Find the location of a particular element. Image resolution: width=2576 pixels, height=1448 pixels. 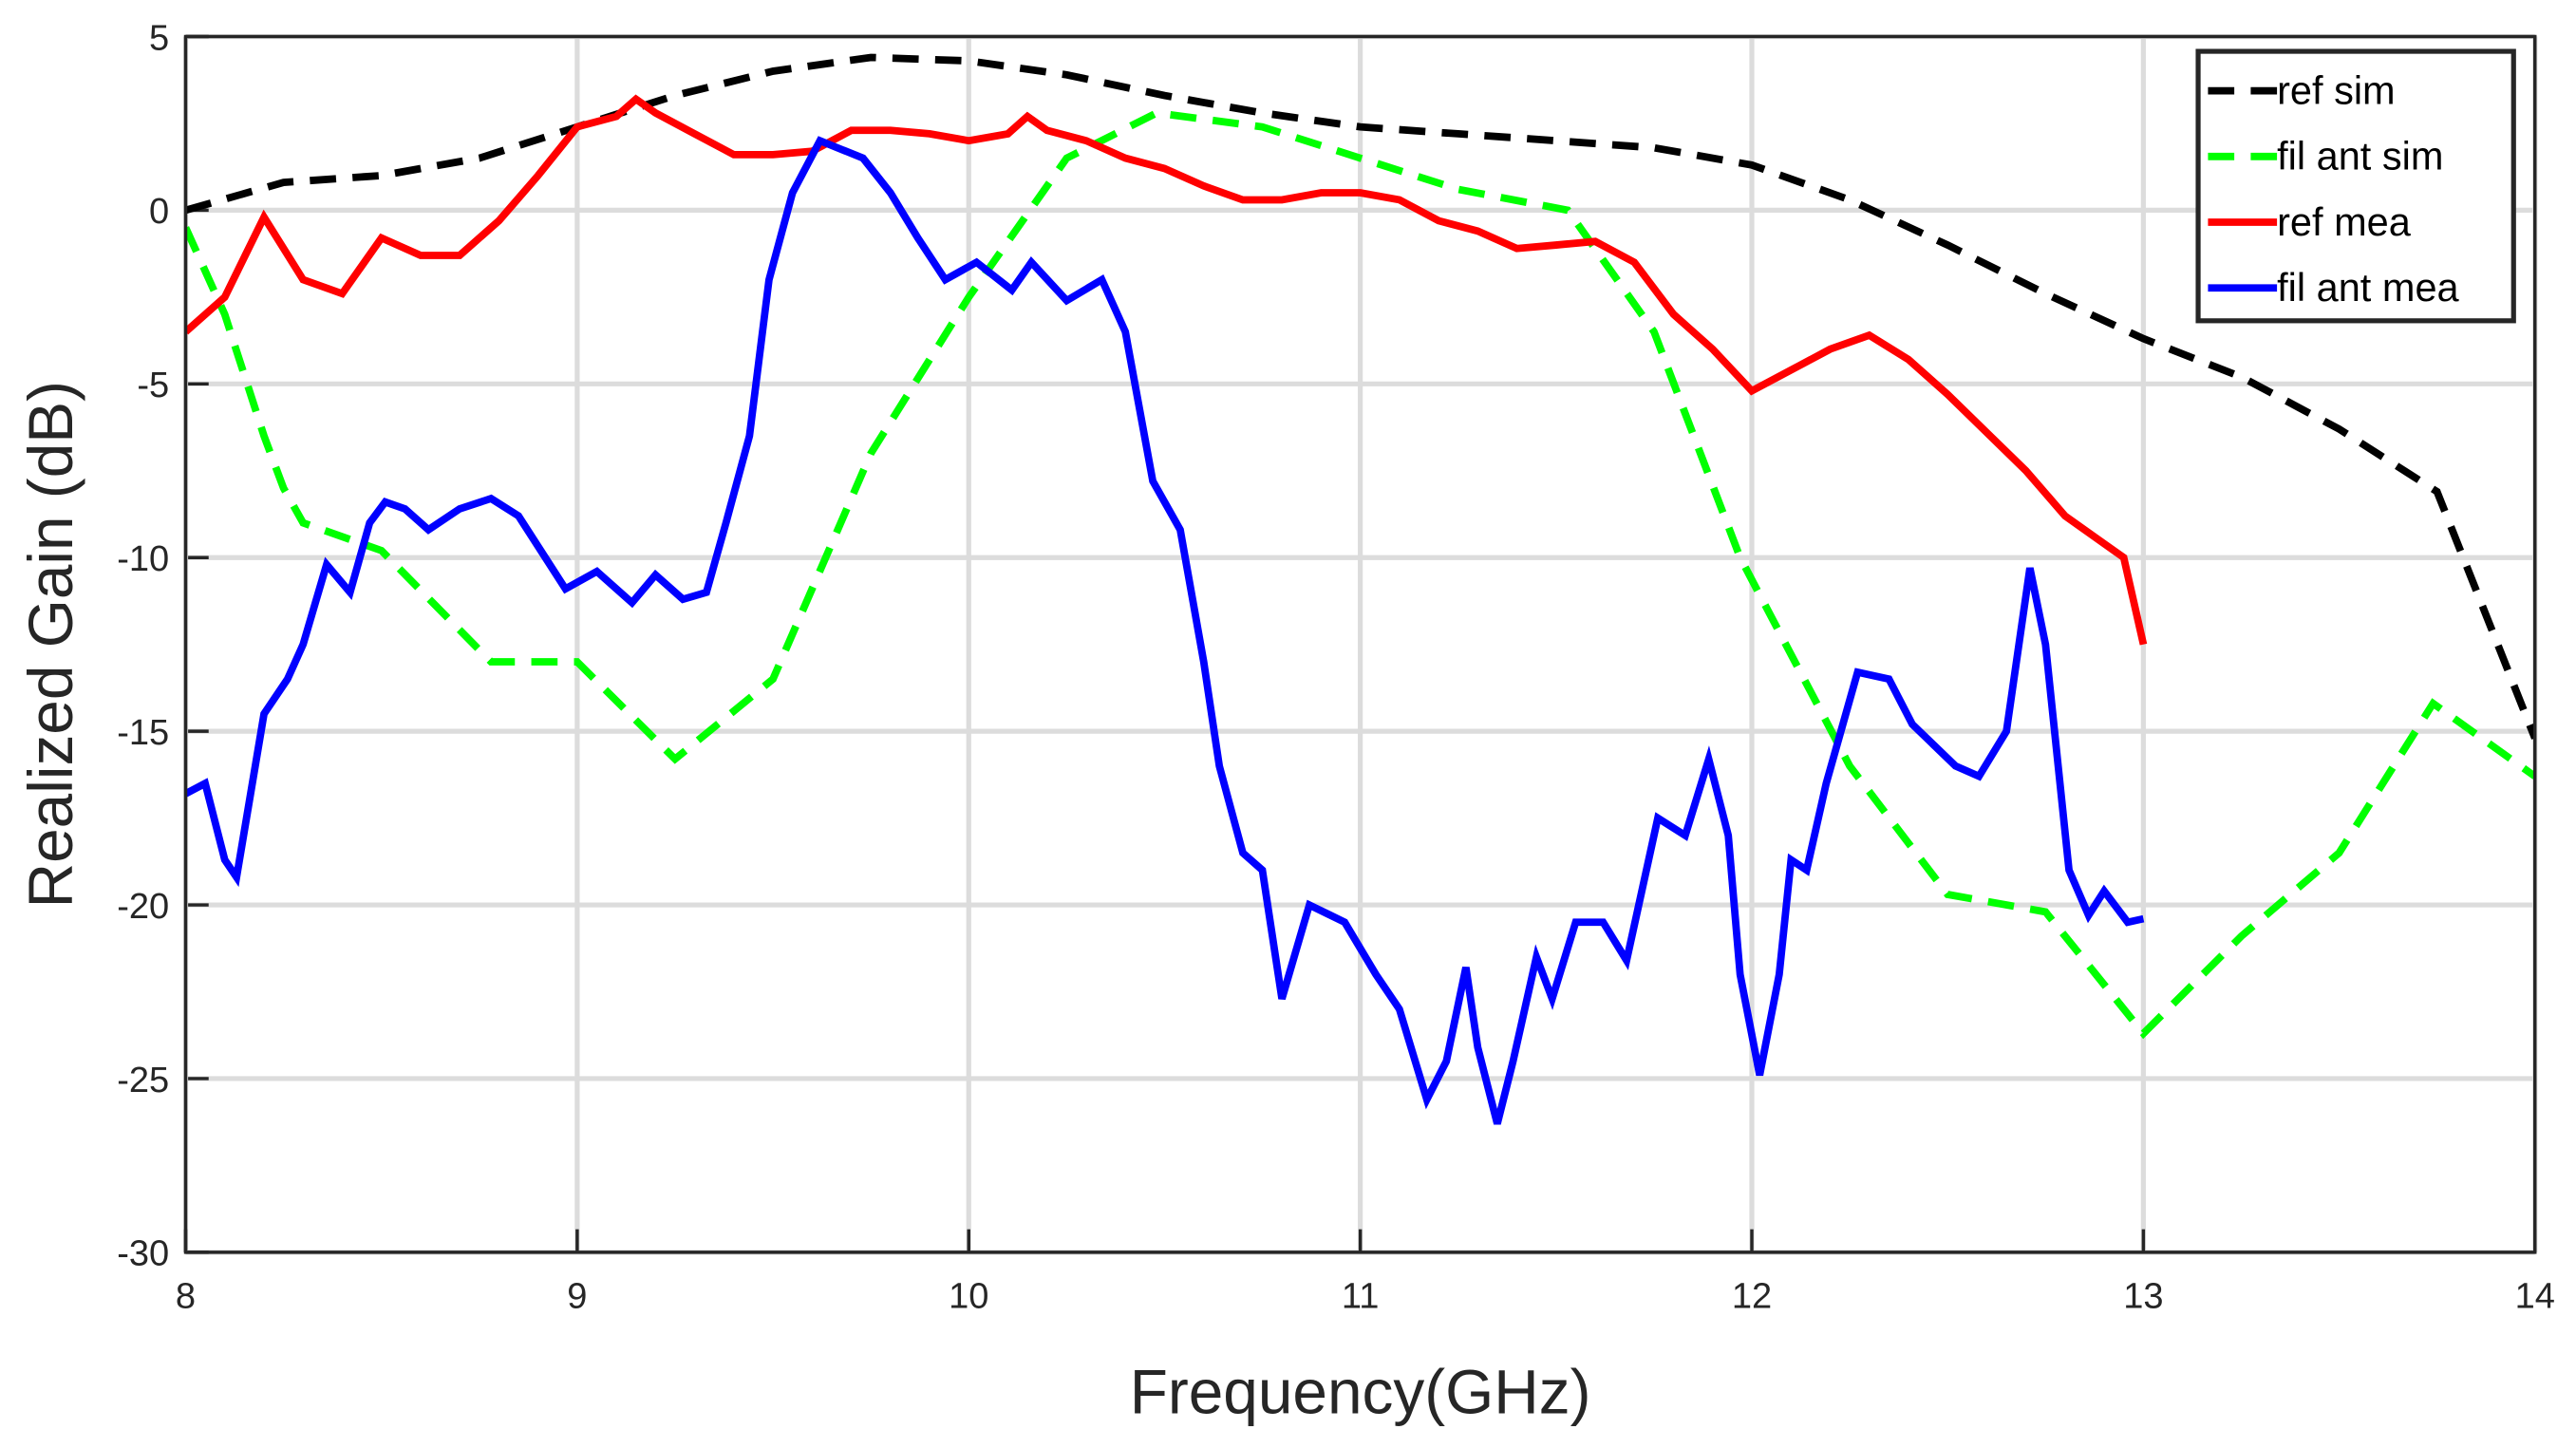

y-axis-label: Realized Gain (dB) is located at coordinates (50, 645).